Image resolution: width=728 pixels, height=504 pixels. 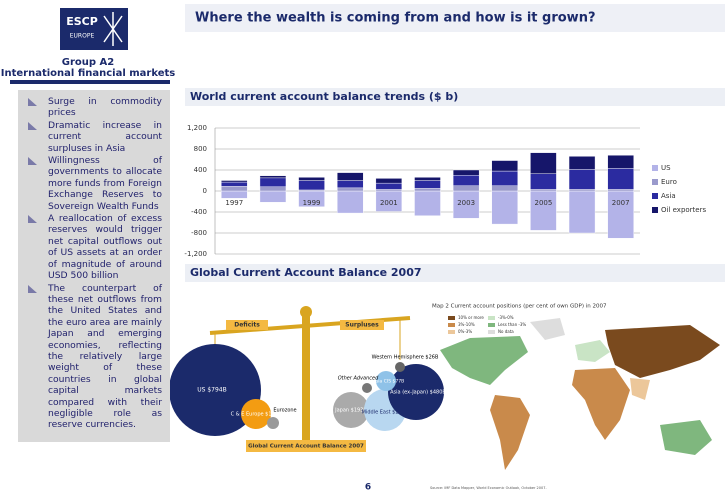 I want to click on y-tick-label: -400, so click(x=199, y=212).